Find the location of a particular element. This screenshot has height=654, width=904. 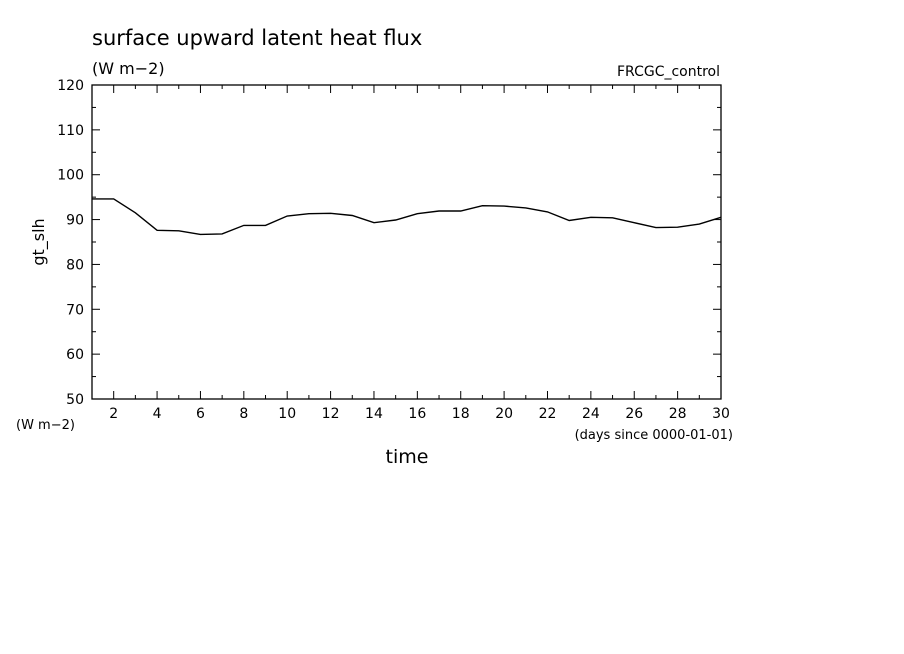

y-tick-label: 120 is located at coordinates (70, 86).